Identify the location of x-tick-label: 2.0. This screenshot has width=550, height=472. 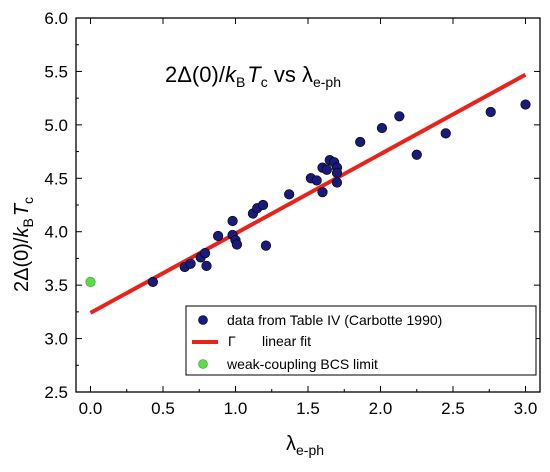
(381, 408).